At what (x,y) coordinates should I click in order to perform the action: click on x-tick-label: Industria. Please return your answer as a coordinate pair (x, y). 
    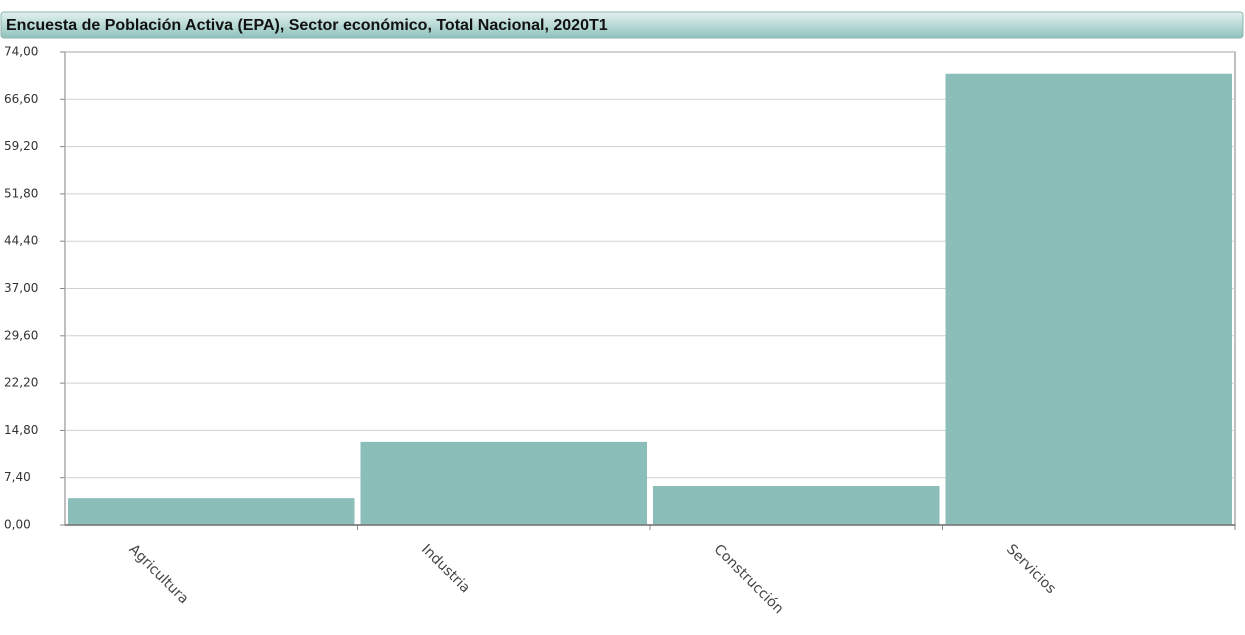
    Looking at the image, I should click on (445, 568).